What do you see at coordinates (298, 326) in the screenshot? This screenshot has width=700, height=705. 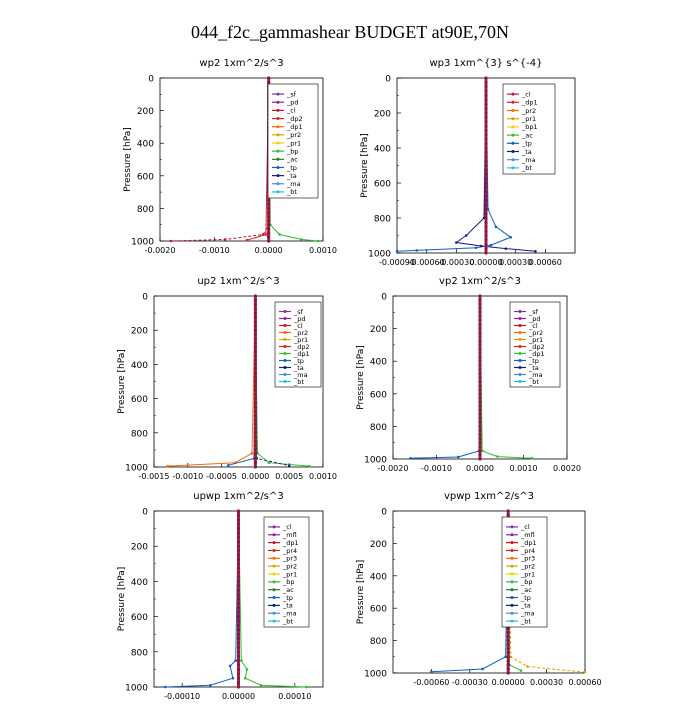 I see `up2-legend-label: _cl` at bounding box center [298, 326].